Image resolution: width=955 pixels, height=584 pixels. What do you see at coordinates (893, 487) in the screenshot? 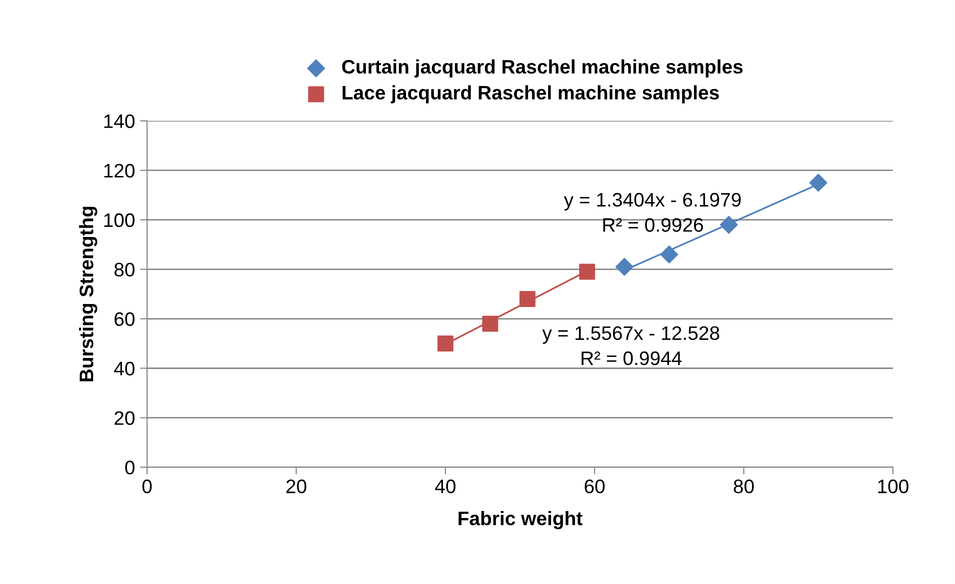
I see `x-tick-label: 100` at bounding box center [893, 487].